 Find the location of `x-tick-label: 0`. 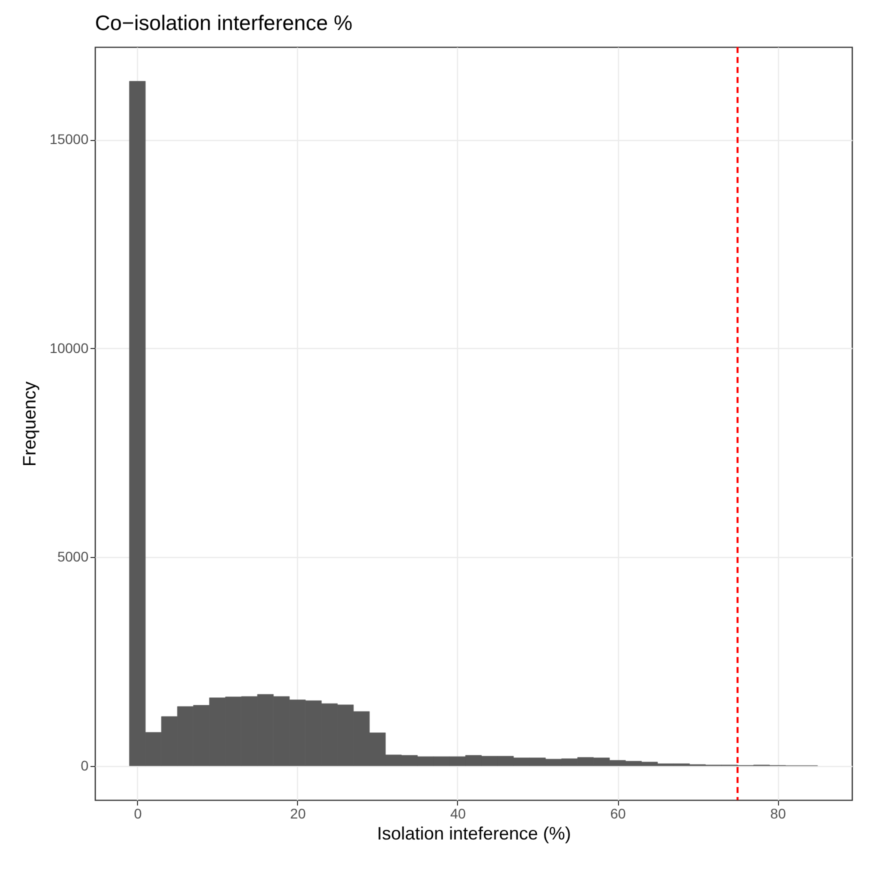

x-tick-label: 0 is located at coordinates (138, 814).